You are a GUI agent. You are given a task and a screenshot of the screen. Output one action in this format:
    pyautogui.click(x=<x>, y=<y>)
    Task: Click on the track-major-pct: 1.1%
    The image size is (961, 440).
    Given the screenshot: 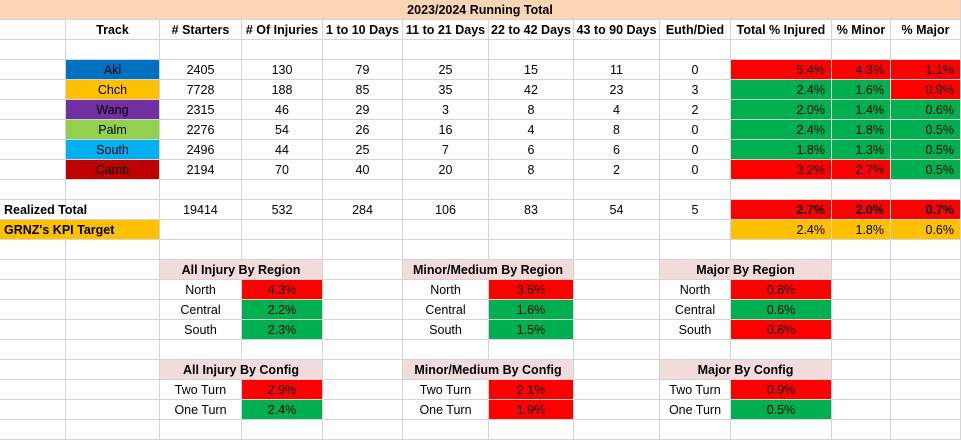 What is the action you would take?
    pyautogui.click(x=926, y=70)
    